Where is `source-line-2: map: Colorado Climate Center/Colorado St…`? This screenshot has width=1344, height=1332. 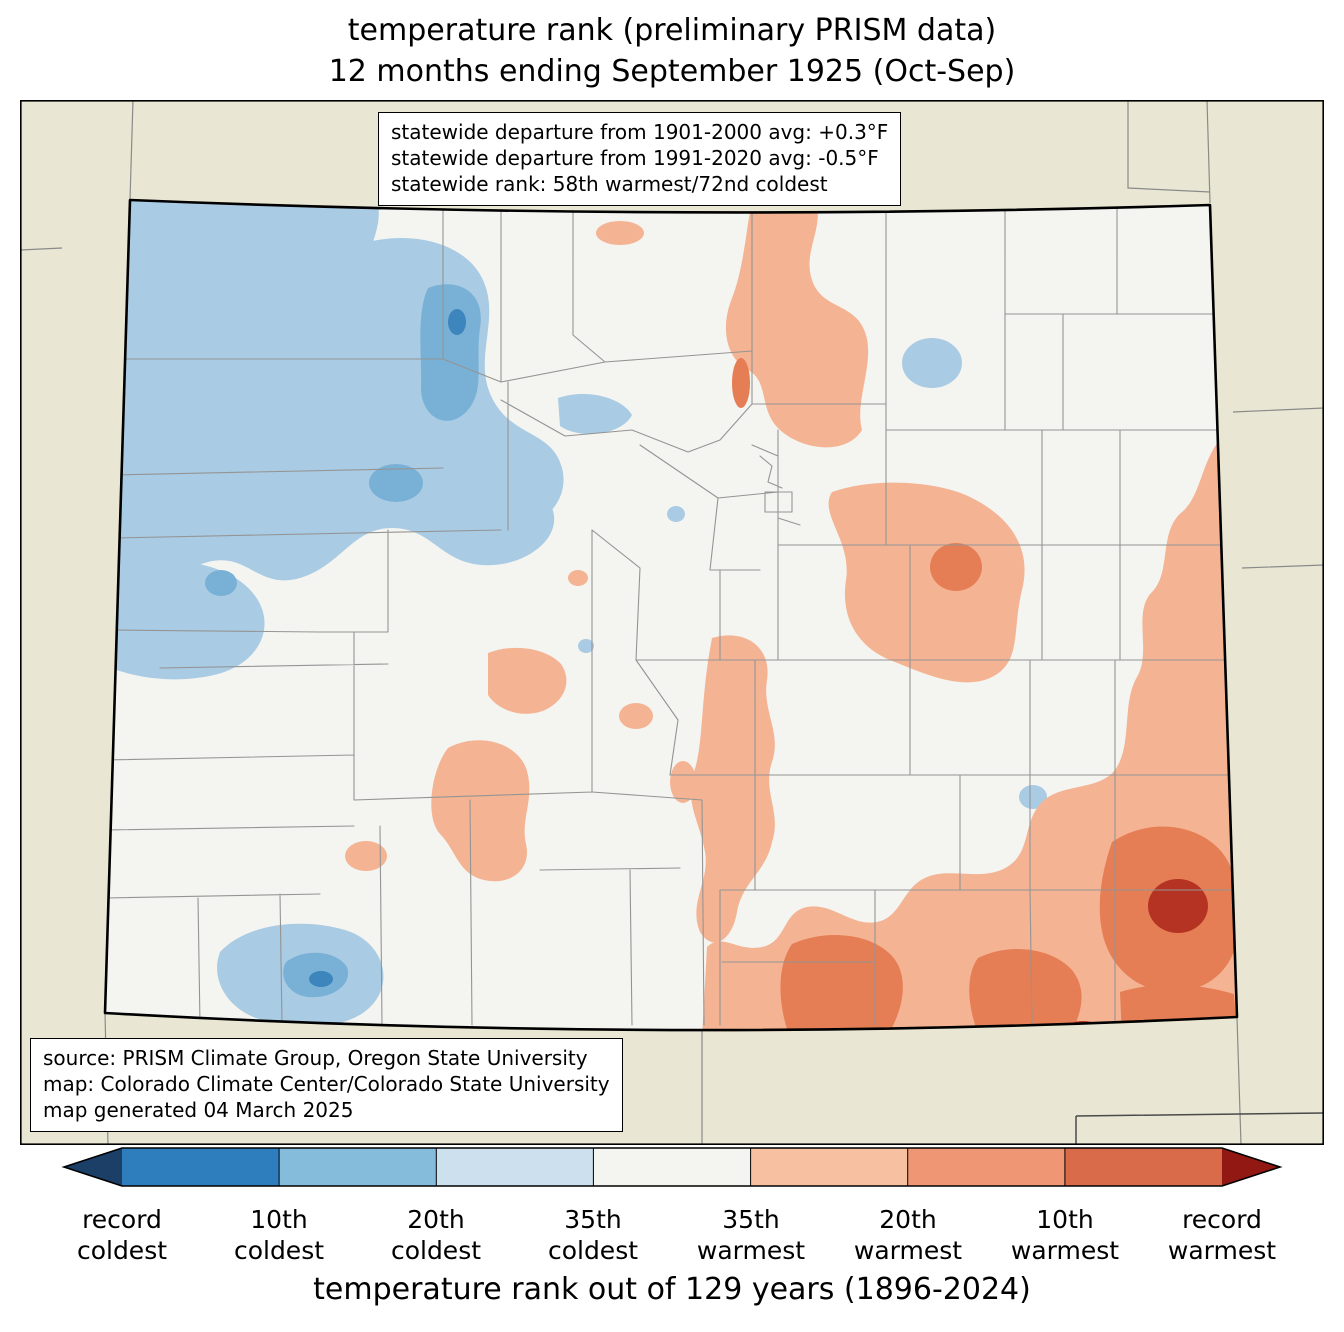
source-line-2: map: Colorado Climate Center/Colorado St… is located at coordinates (326, 1084).